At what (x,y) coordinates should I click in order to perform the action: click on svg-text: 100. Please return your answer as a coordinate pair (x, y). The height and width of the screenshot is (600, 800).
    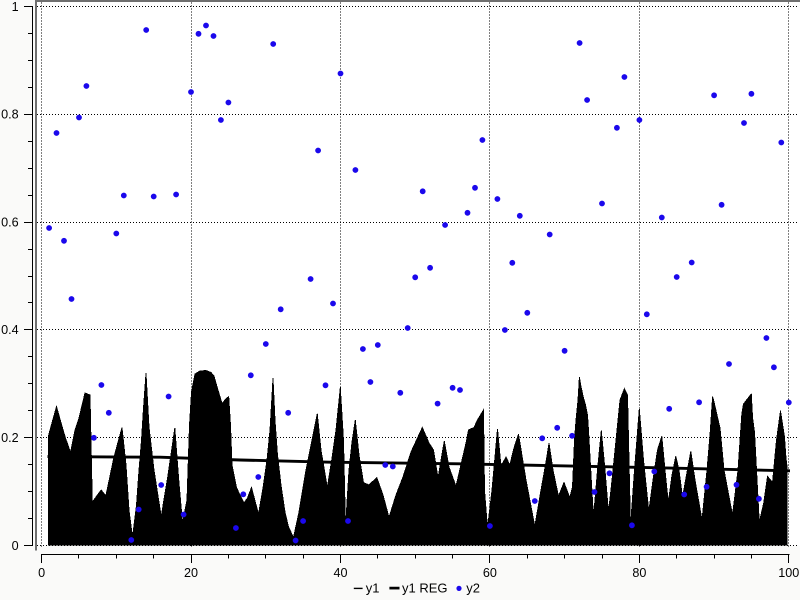
    Looking at the image, I should click on (788, 573).